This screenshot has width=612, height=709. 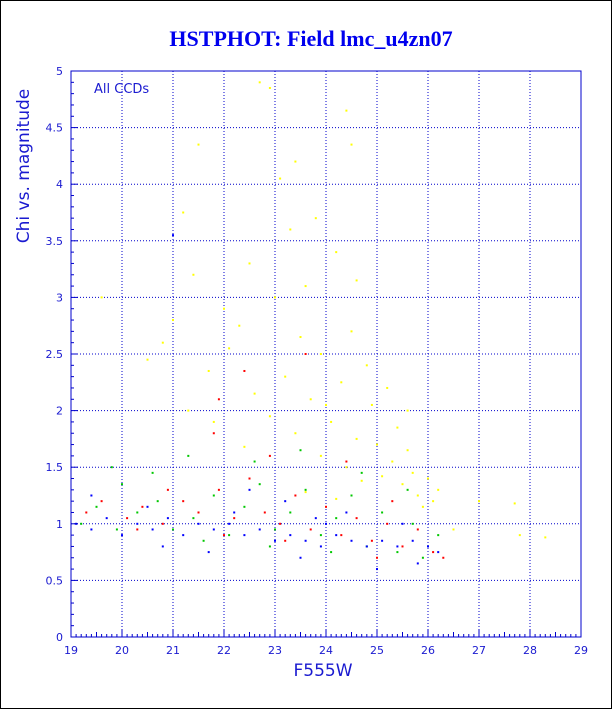 I want to click on x-tick-label: 27, so click(x=479, y=650).